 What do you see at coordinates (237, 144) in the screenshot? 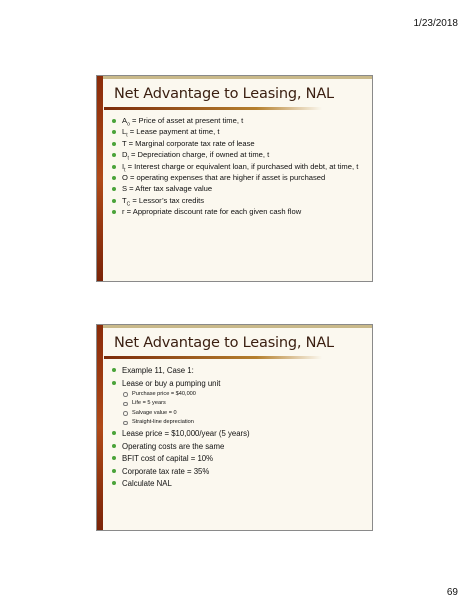
I see `bullet-item: T = Marginal corporate tax rate of lease` at bounding box center [237, 144].